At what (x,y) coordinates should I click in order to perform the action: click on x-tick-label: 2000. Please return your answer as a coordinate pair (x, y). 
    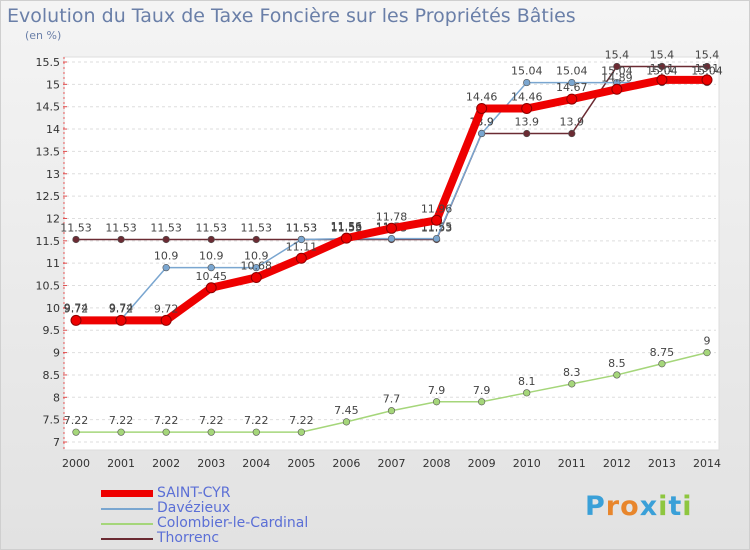
    Looking at the image, I should click on (76, 463).